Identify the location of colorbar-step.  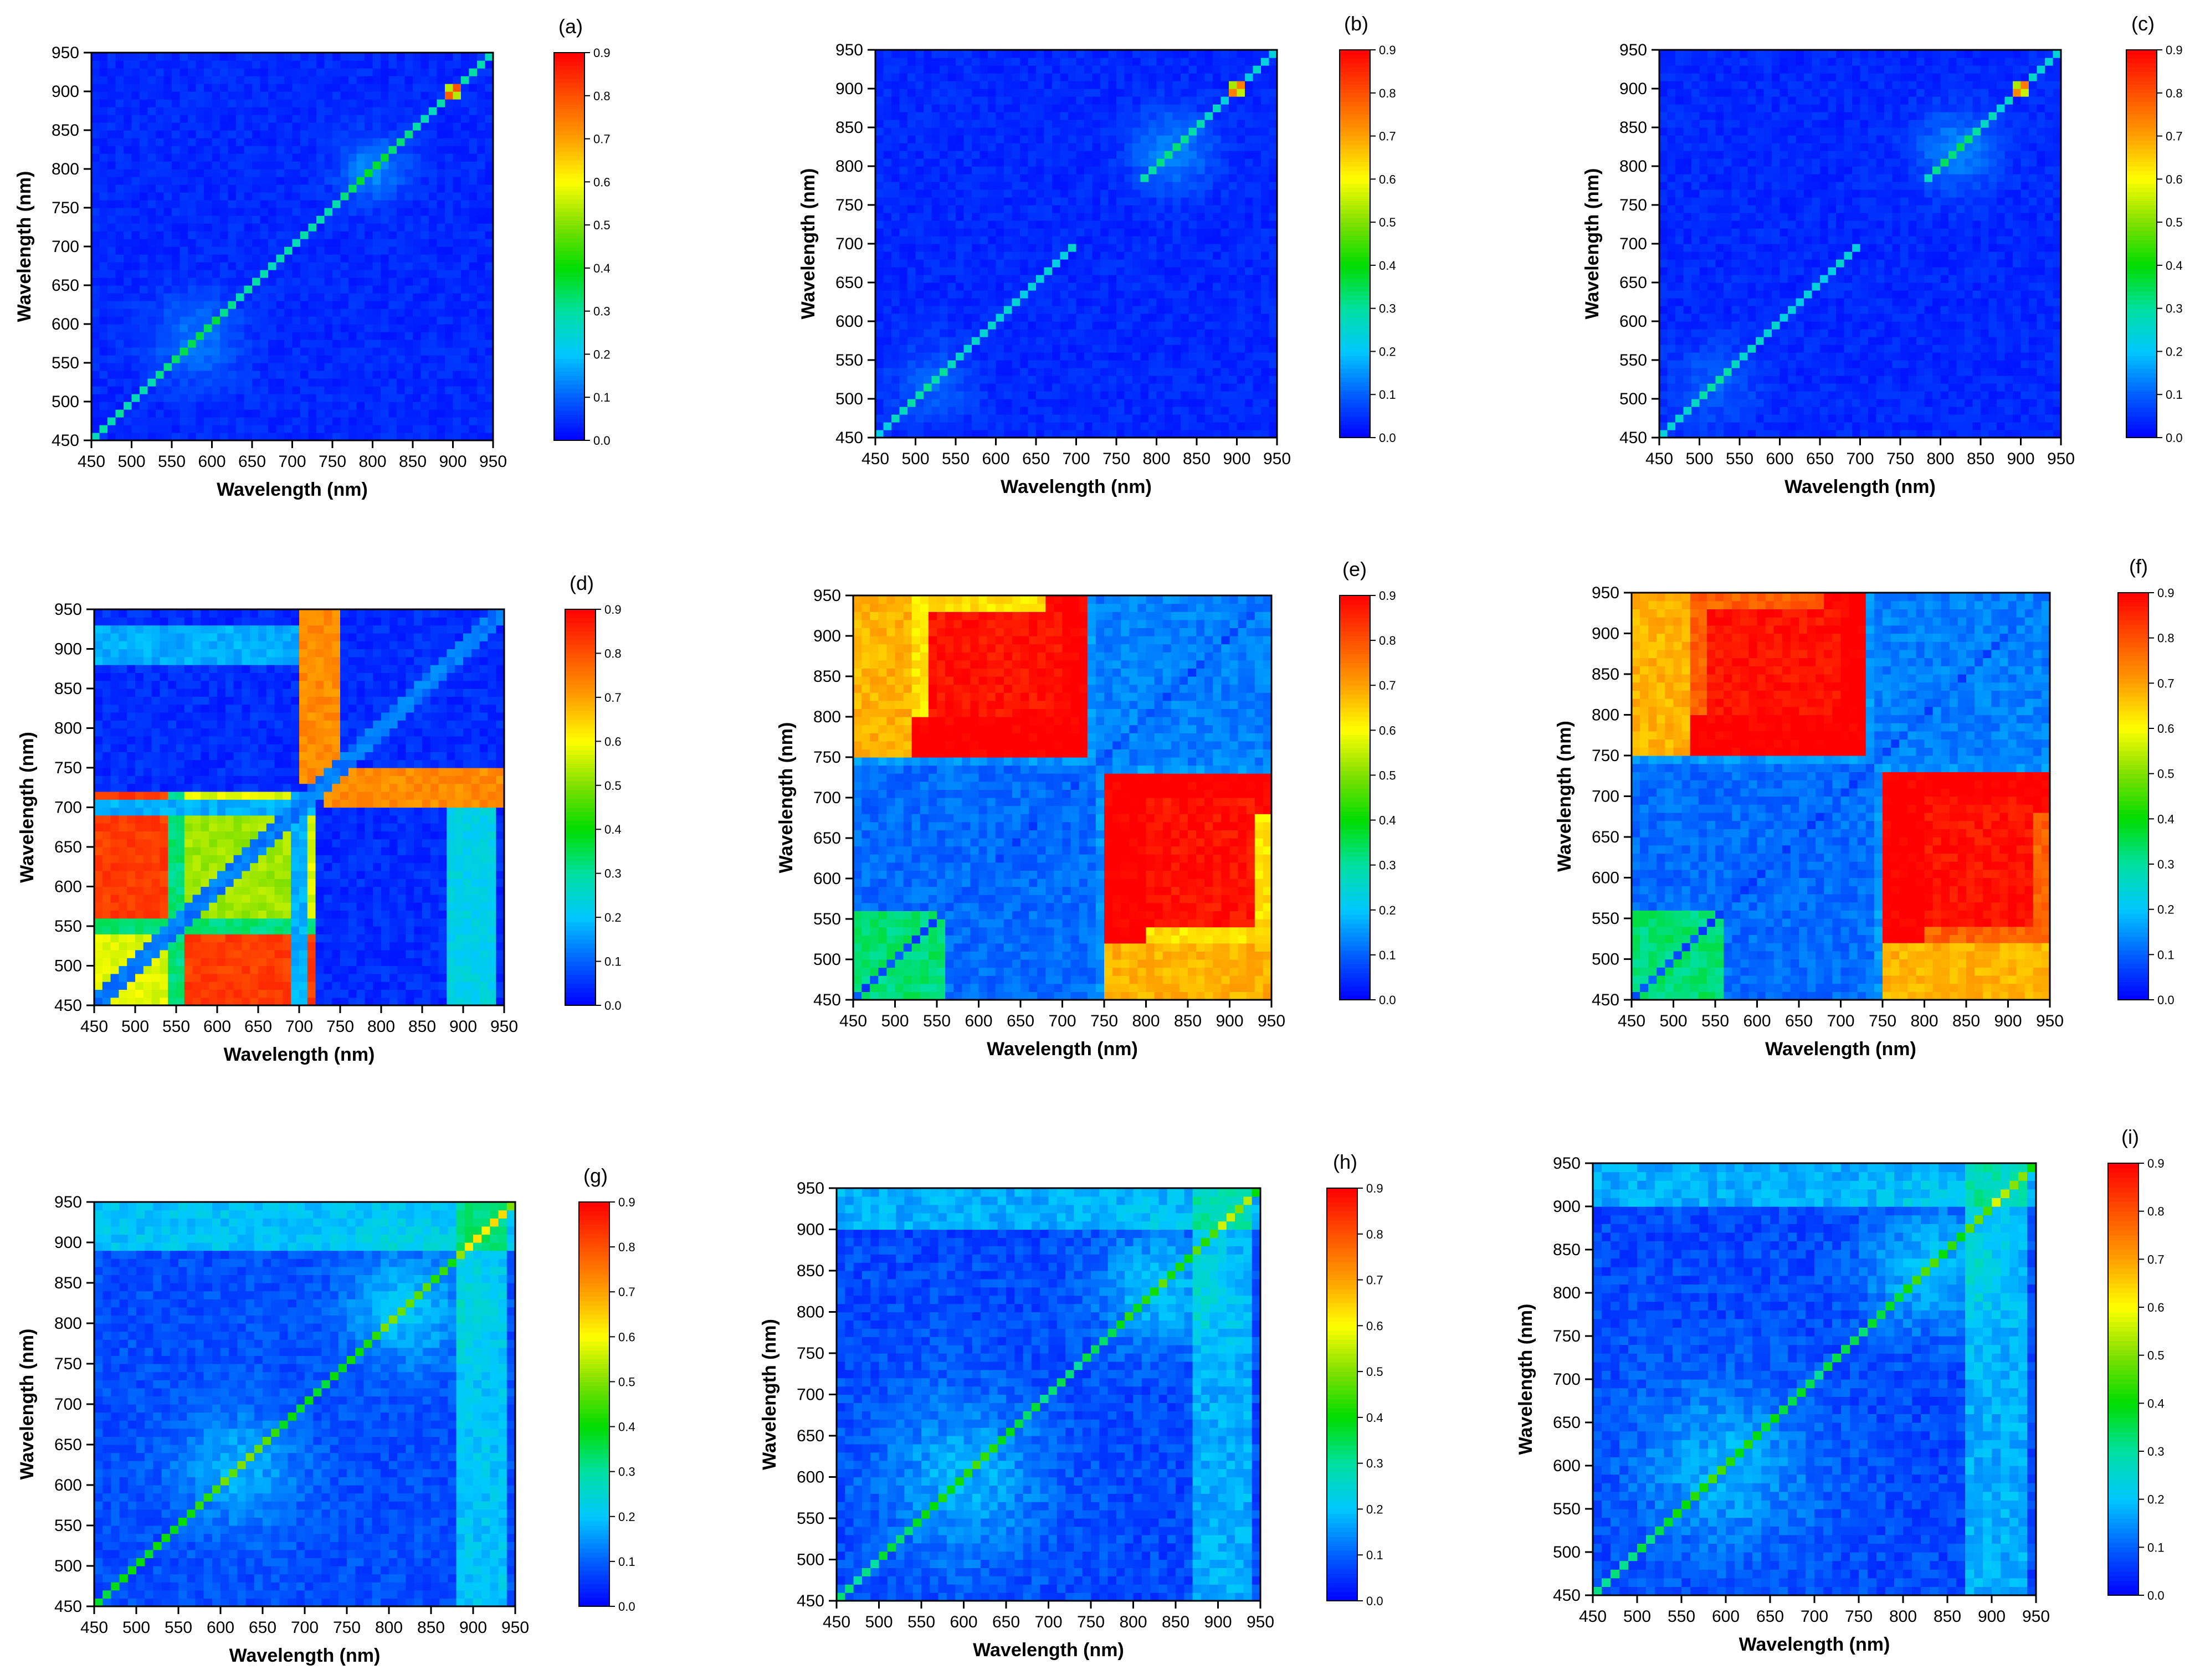
(569, 248).